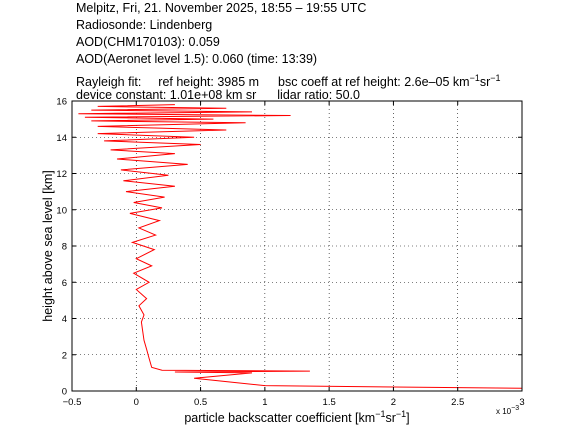 The height and width of the screenshot is (432, 576). I want to click on x-axis-multiplier: x 10−3, so click(507, 410).